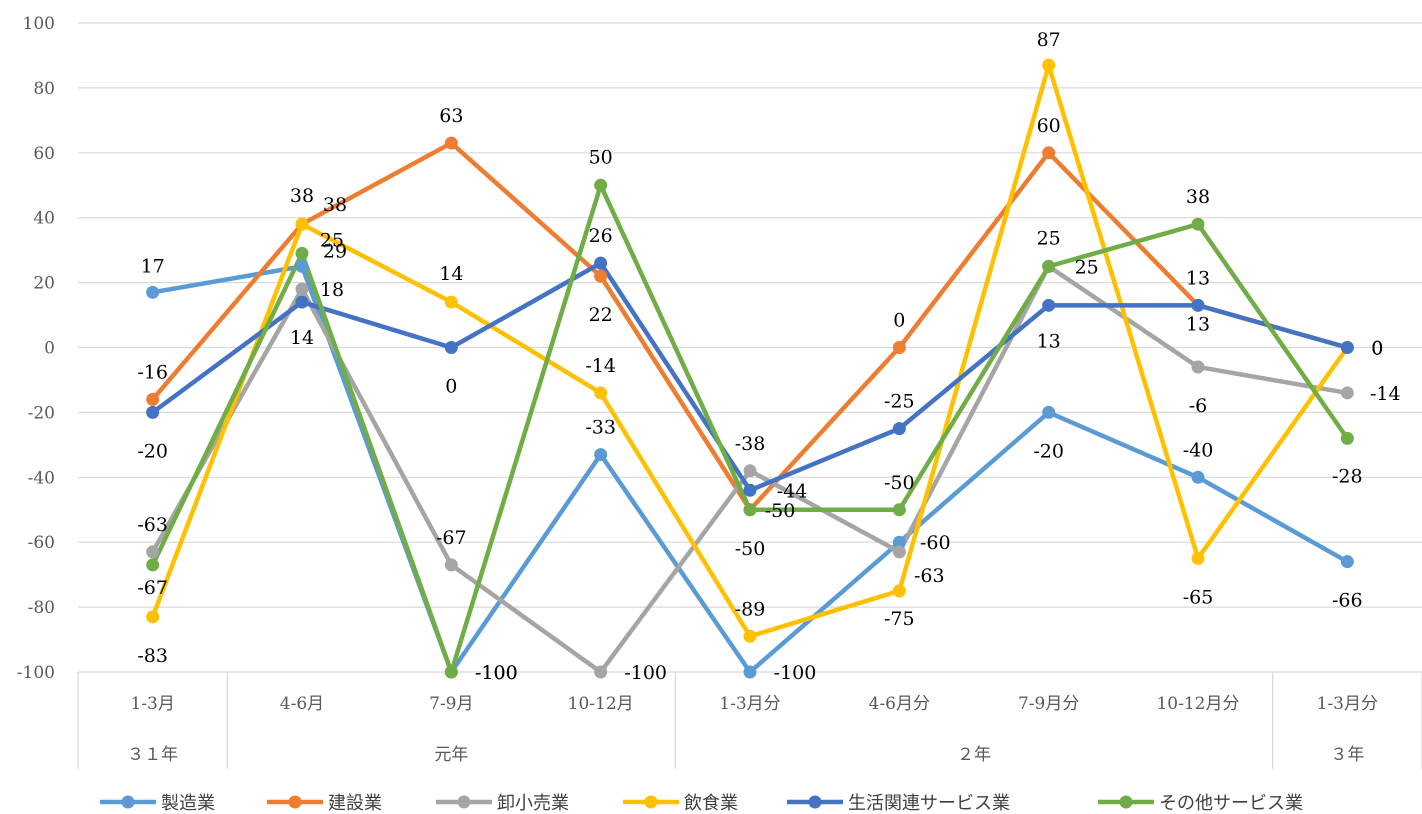  Describe the element at coordinates (1198, 597) in the screenshot. I see `data-label: -65` at that location.